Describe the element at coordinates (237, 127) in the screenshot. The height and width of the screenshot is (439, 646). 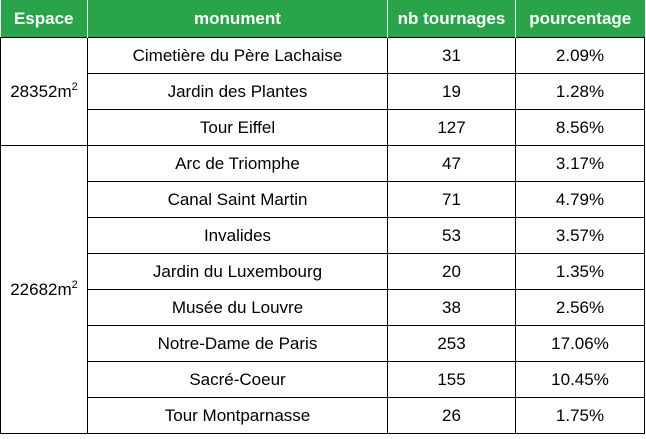
I see `monument-cell: Tour Eiffel` at that location.